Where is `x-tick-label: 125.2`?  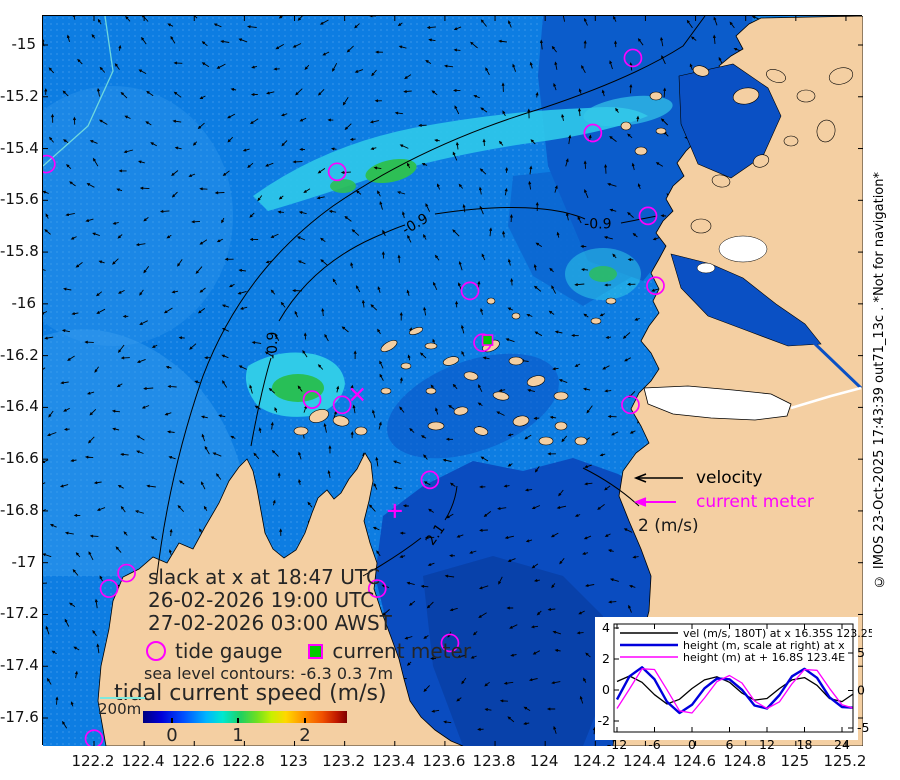 x-tick-label: 125.2 is located at coordinates (845, 761).